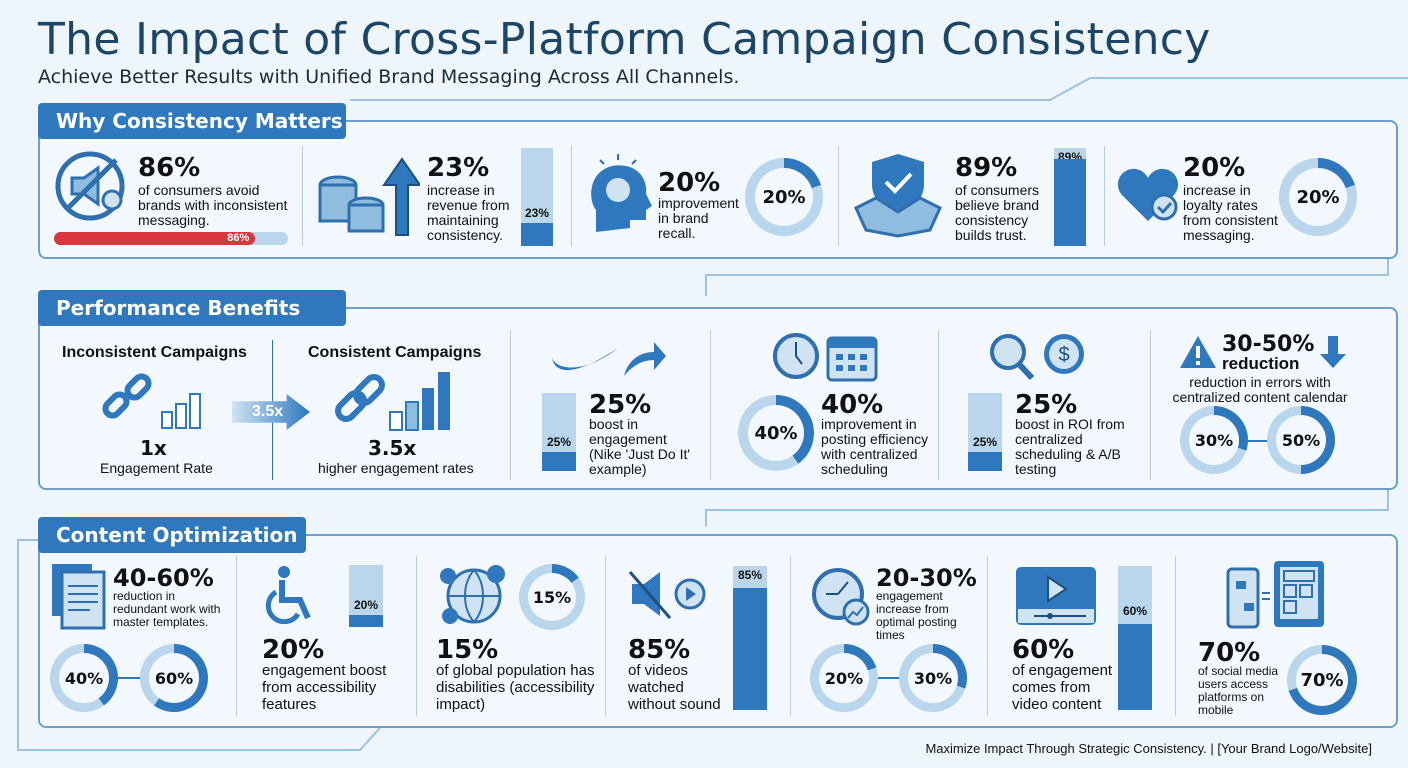  What do you see at coordinates (898, 198) in the screenshot?
I see `shield-handshake-icon` at bounding box center [898, 198].